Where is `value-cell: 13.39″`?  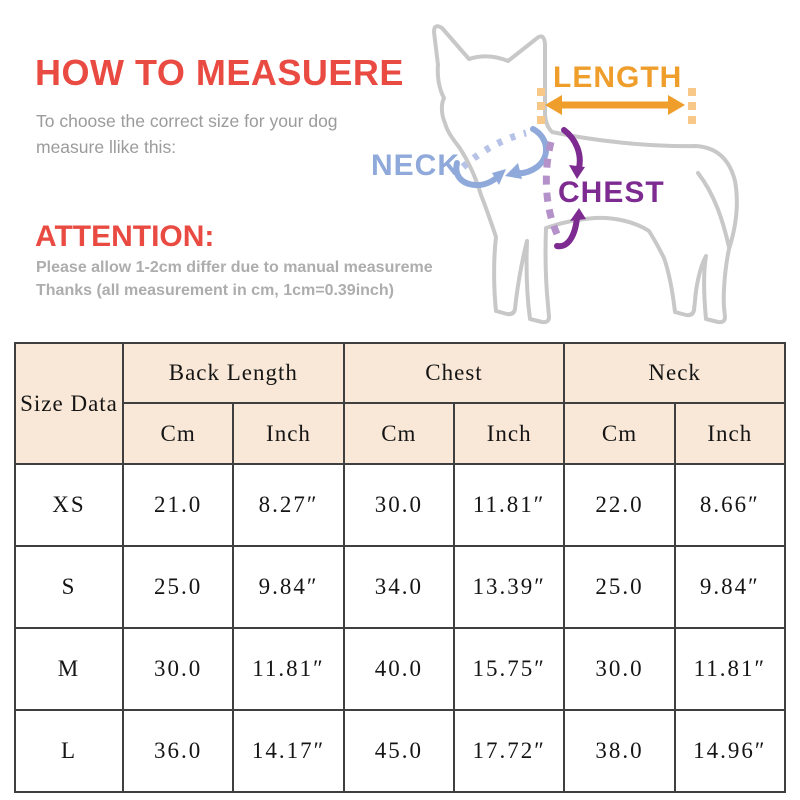 value-cell: 13.39″ is located at coordinates (509, 587).